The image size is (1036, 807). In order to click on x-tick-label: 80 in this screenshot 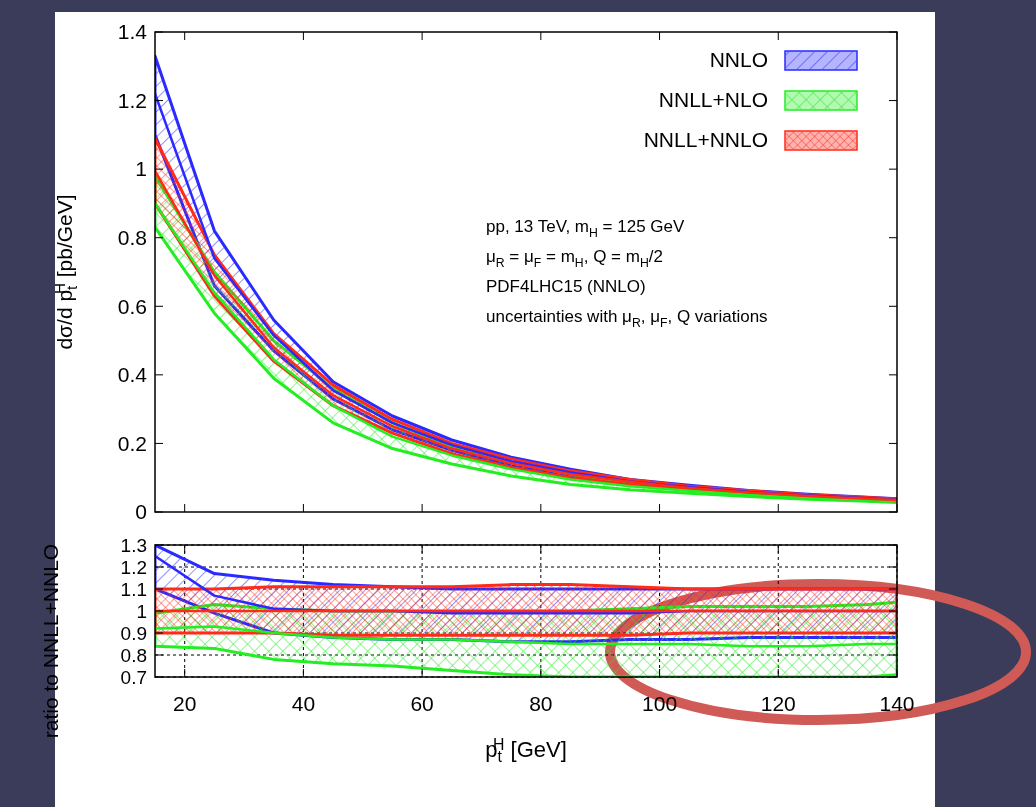, I will do `click(541, 703)`.